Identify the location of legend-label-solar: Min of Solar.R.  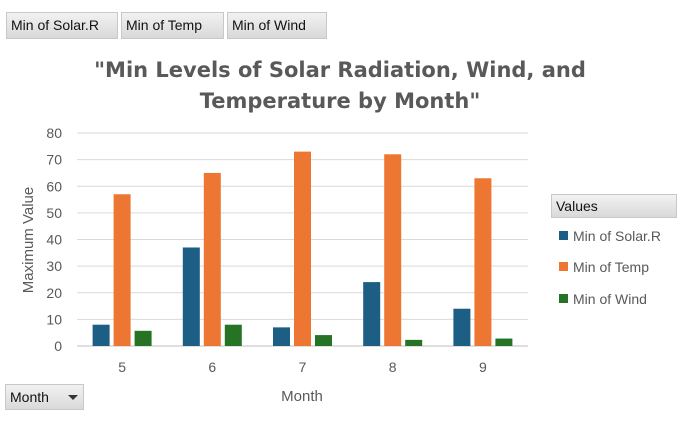
(617, 236).